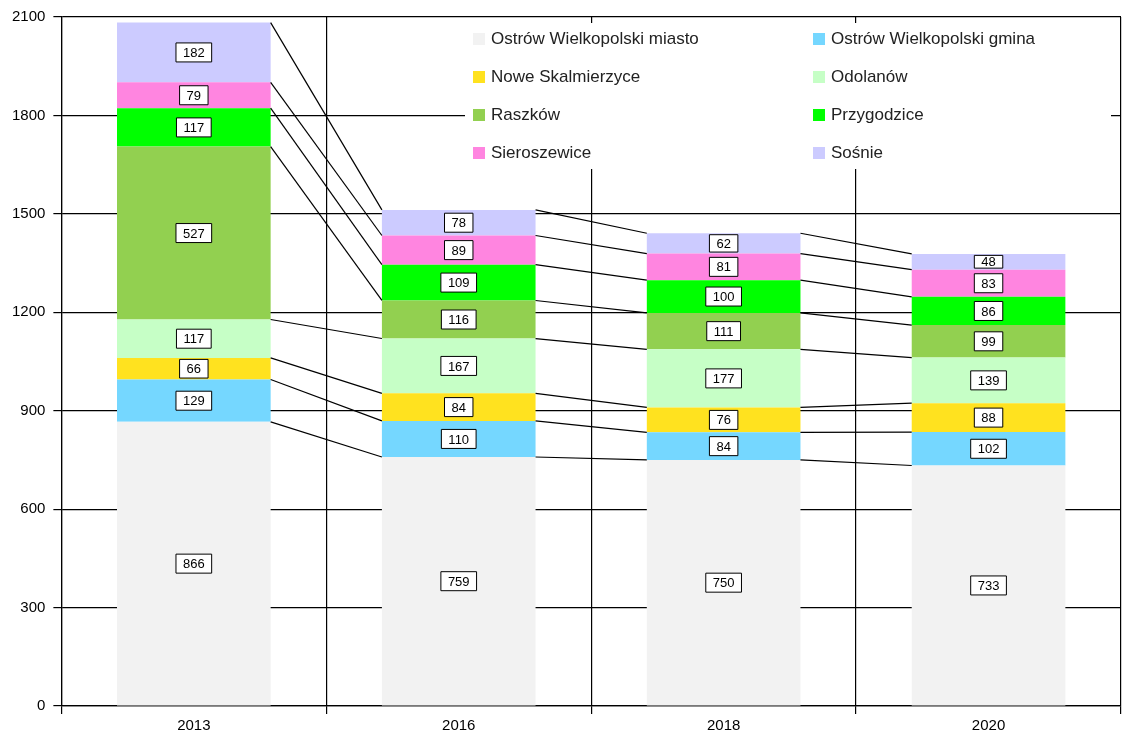 This screenshot has height=742, width=1129. I want to click on legend-label: Sieroszewice, so click(541, 153).